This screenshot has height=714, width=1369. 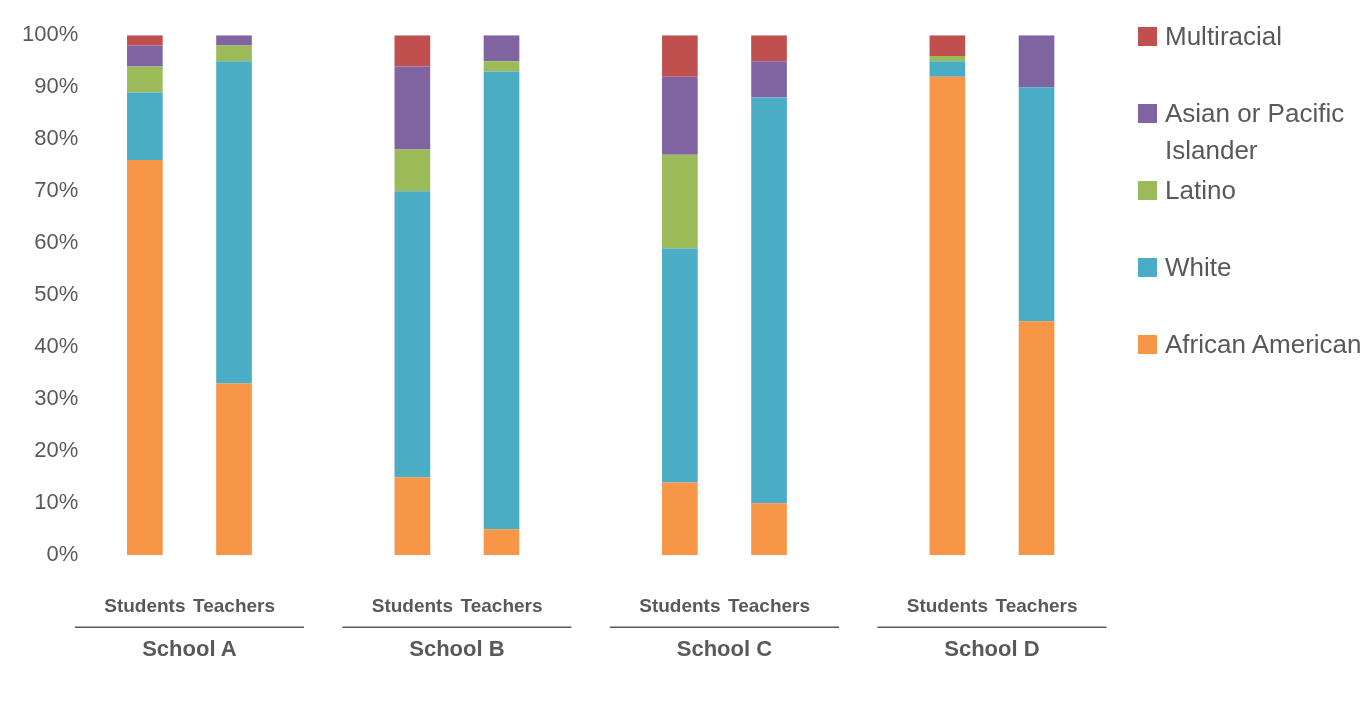 I want to click on text: School D, so click(x=992, y=649).